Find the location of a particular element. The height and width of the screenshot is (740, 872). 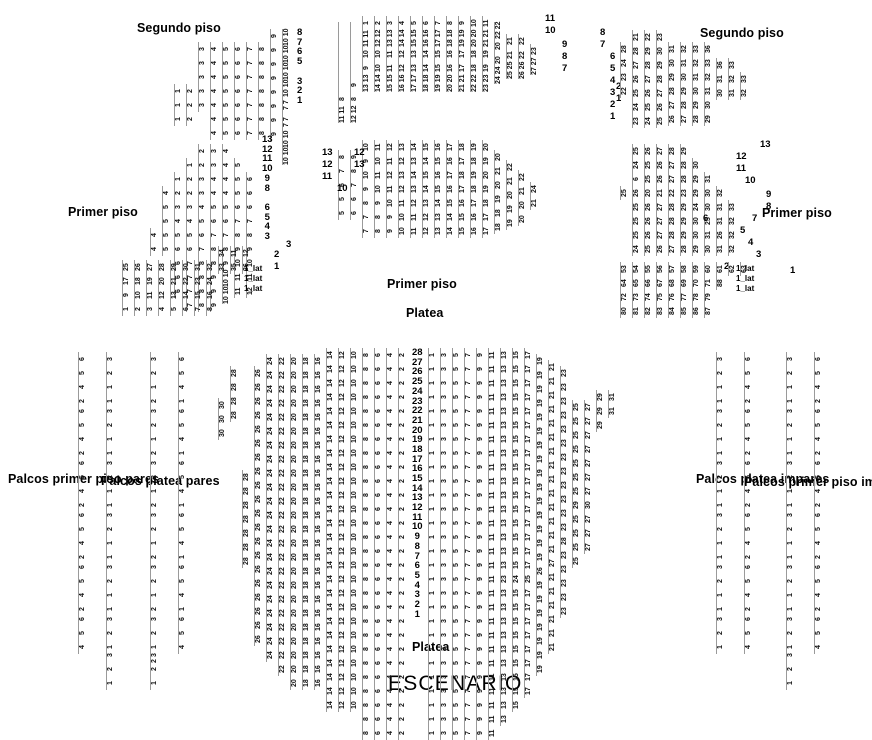

seat: 19 is located at coordinates (540, 459).